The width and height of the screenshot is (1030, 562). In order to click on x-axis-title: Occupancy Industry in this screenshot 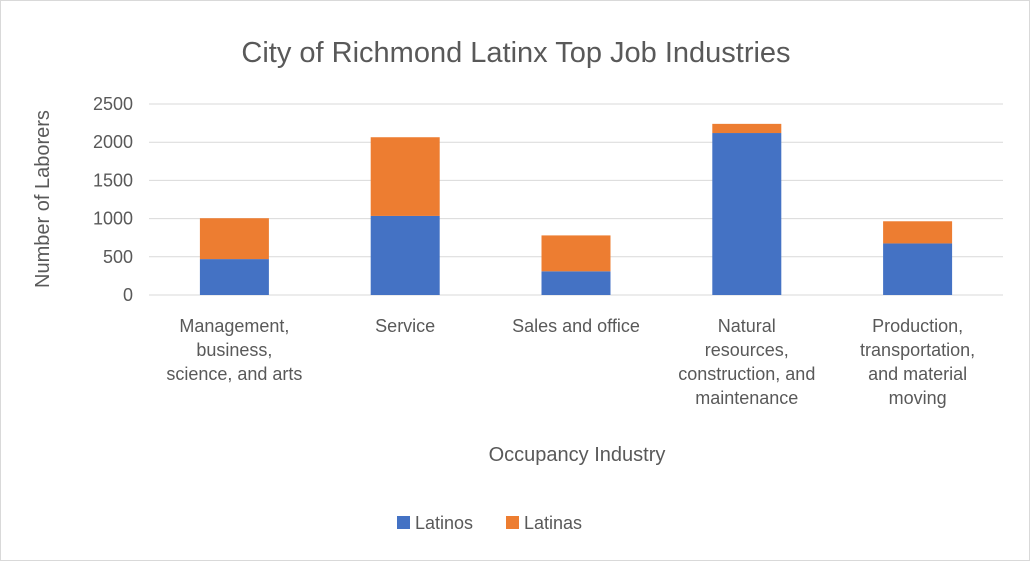, I will do `click(577, 455)`.